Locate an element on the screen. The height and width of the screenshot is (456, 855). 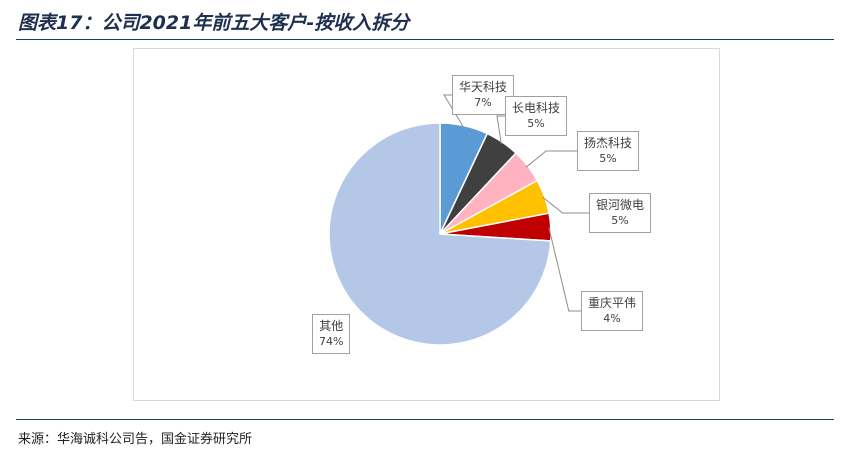
slice-label: 重庆平伟 is located at coordinates (612, 303).